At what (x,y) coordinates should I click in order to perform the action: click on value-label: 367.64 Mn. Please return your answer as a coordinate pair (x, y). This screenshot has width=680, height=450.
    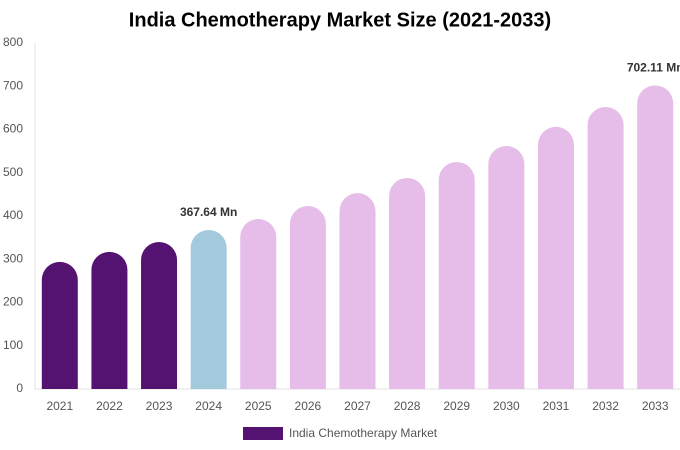
    Looking at the image, I should click on (208, 212).